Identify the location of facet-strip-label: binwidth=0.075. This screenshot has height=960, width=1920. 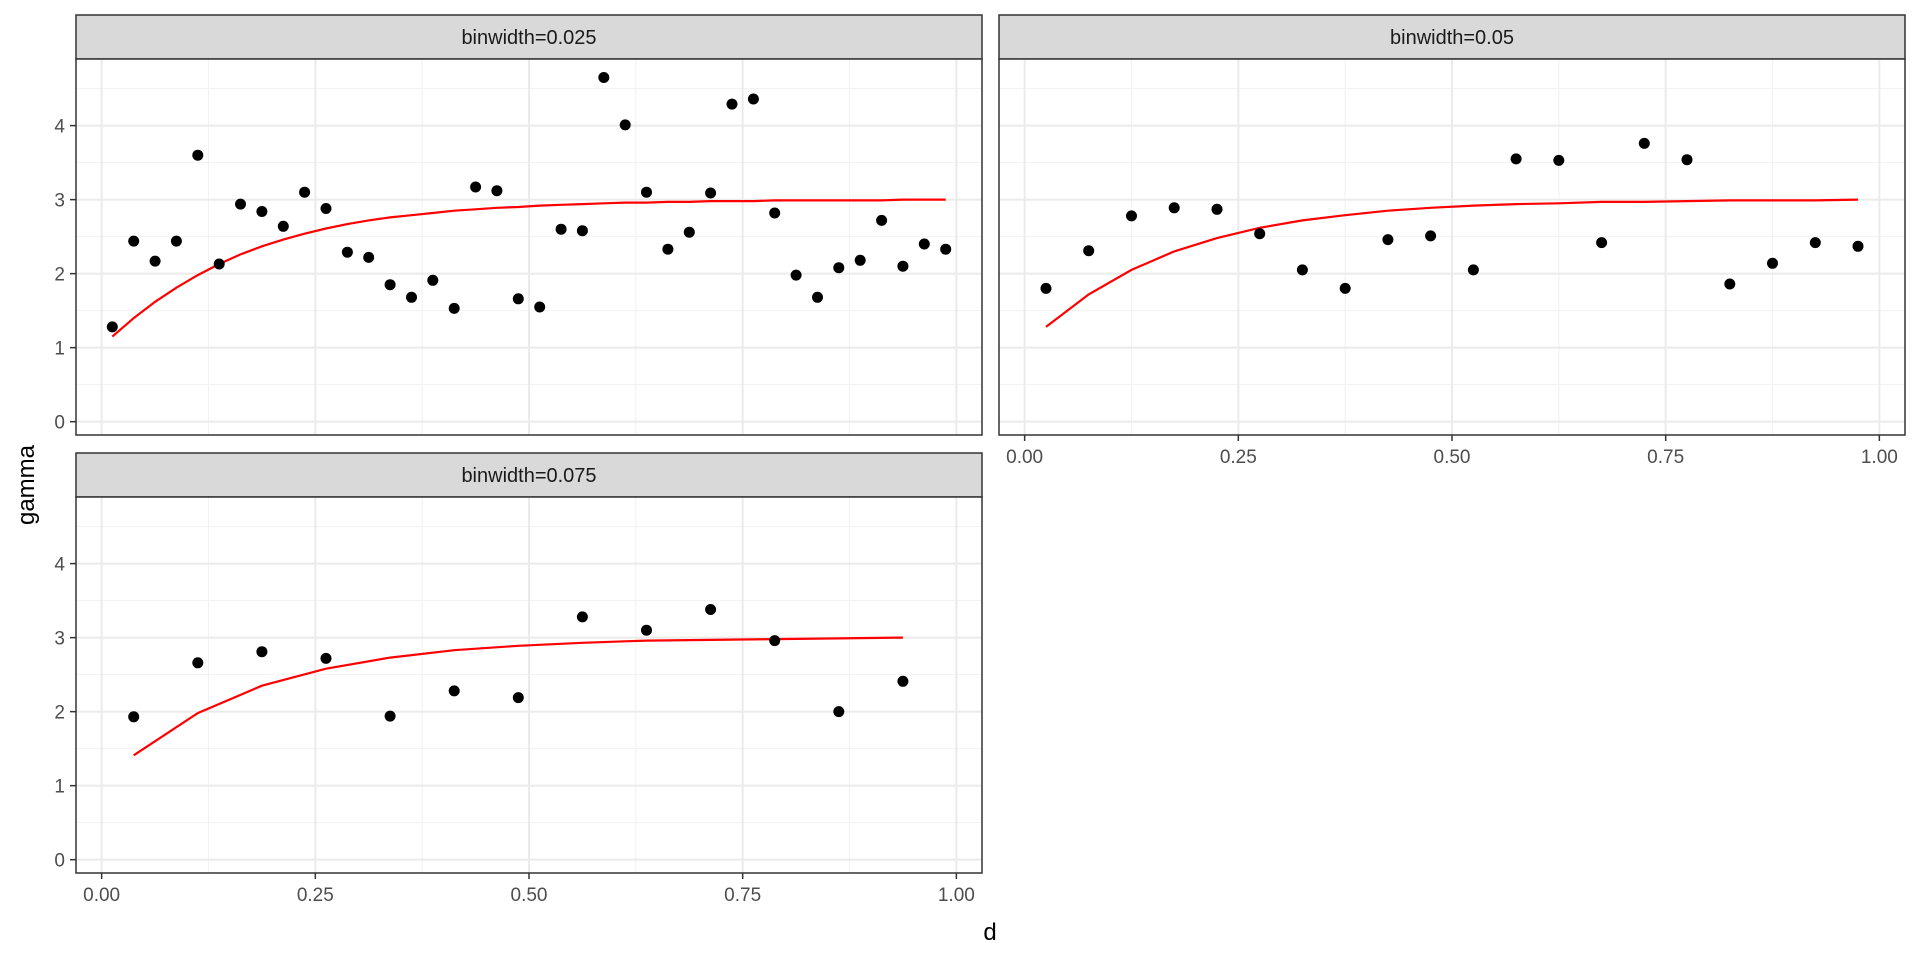
(528, 476).